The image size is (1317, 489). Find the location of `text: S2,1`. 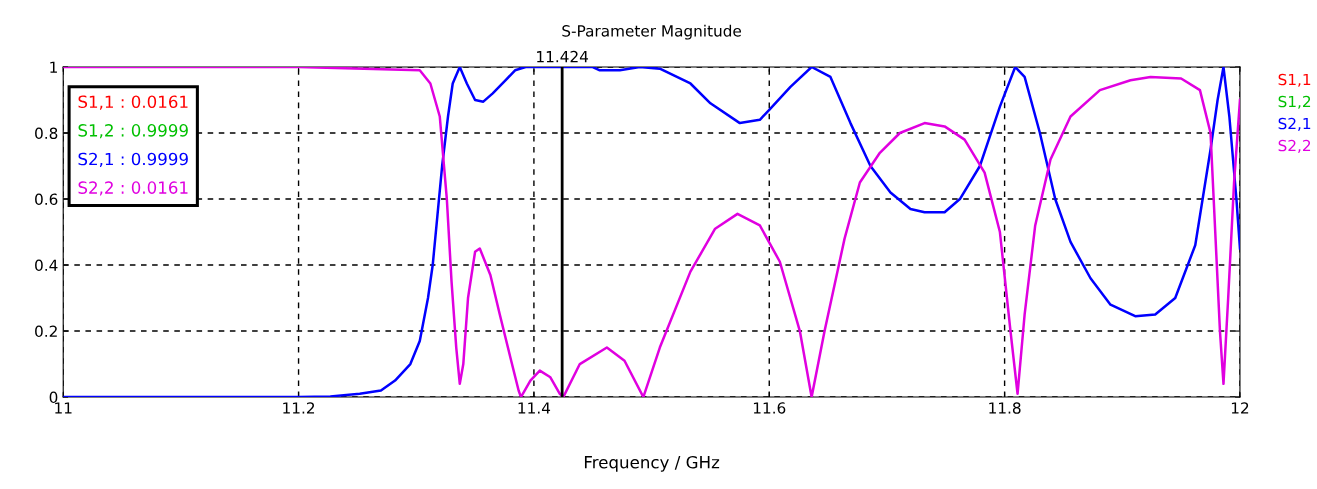

text: S2,1 is located at coordinates (1294, 124).